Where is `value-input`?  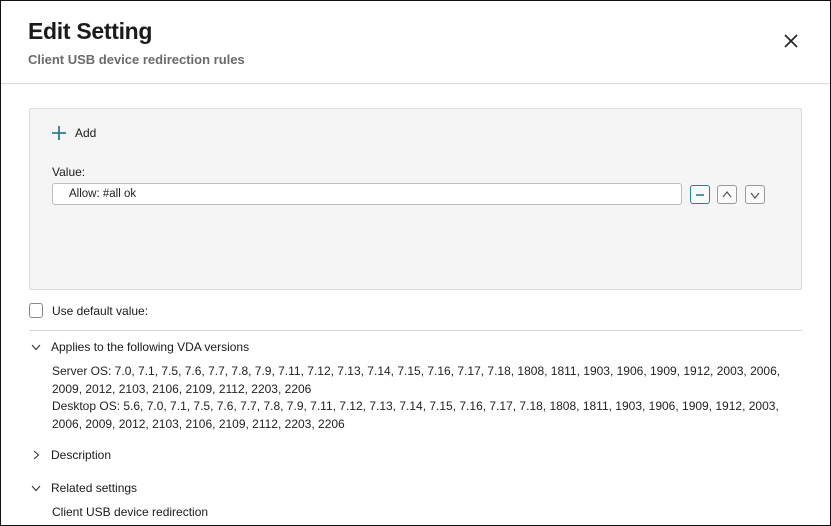 value-input is located at coordinates (367, 194).